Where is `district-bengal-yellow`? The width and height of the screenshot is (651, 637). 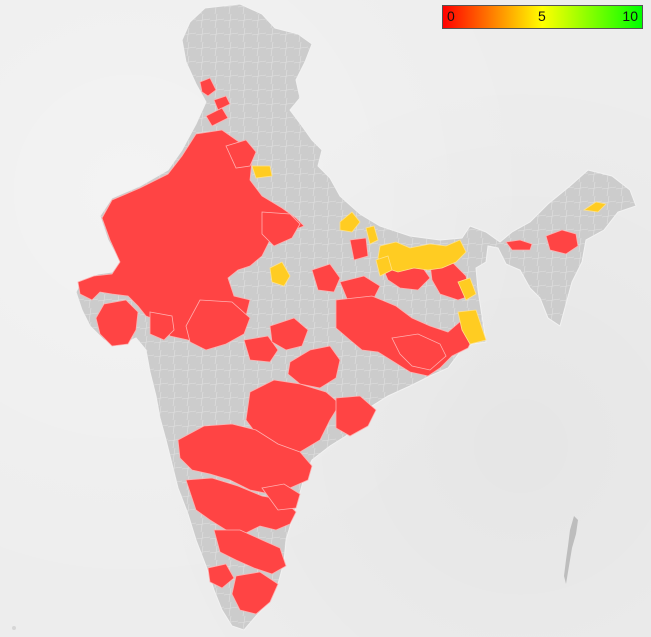 district-bengal-yellow is located at coordinates (467, 289).